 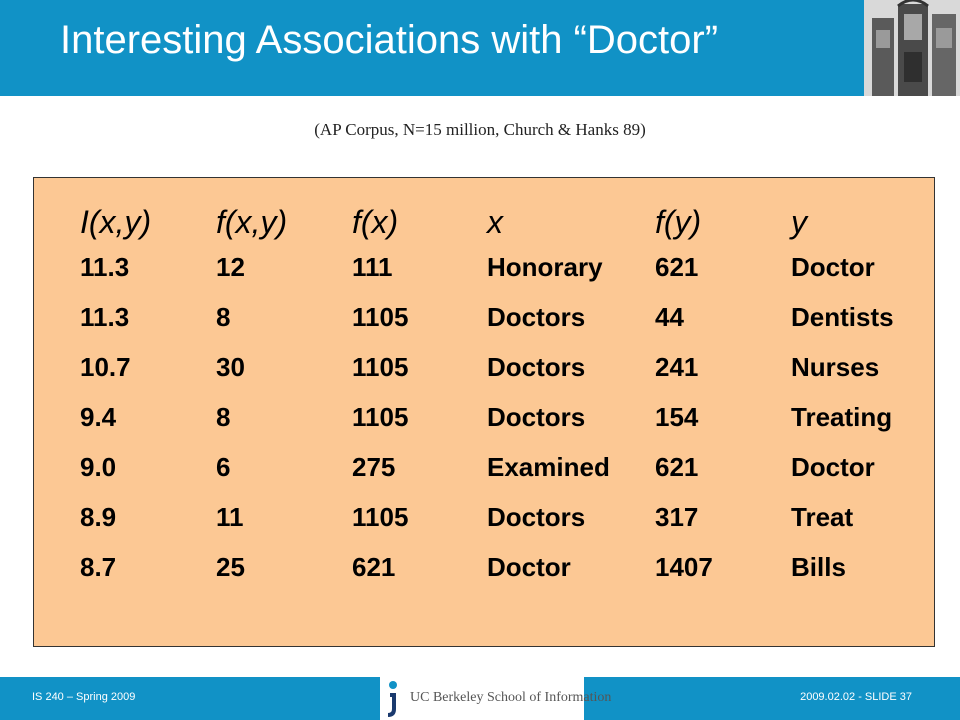 What do you see at coordinates (677, 417) in the screenshot?
I see `table-cell: 154` at bounding box center [677, 417].